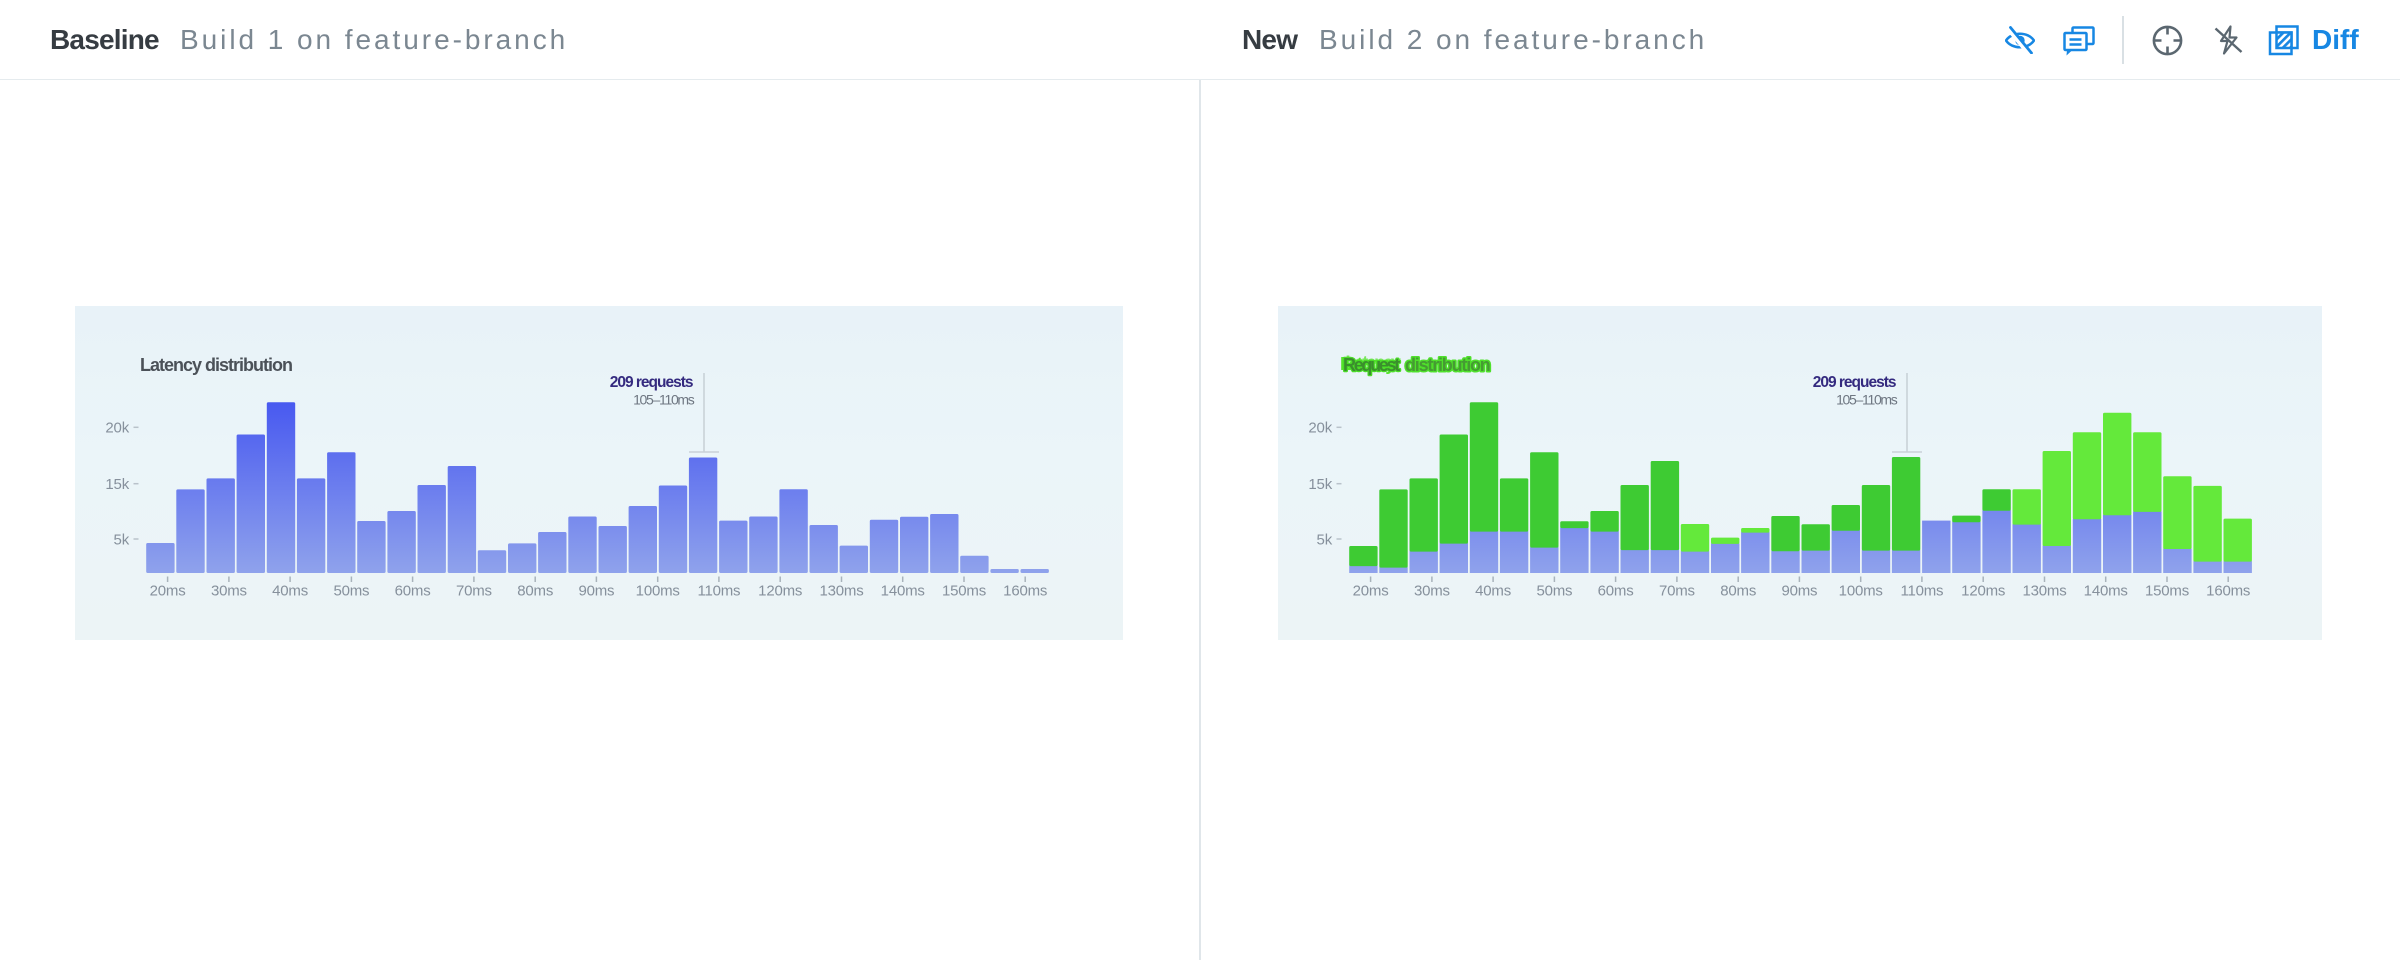 The image size is (2400, 960). I want to click on svg-text: Latency distribution, so click(216, 365).